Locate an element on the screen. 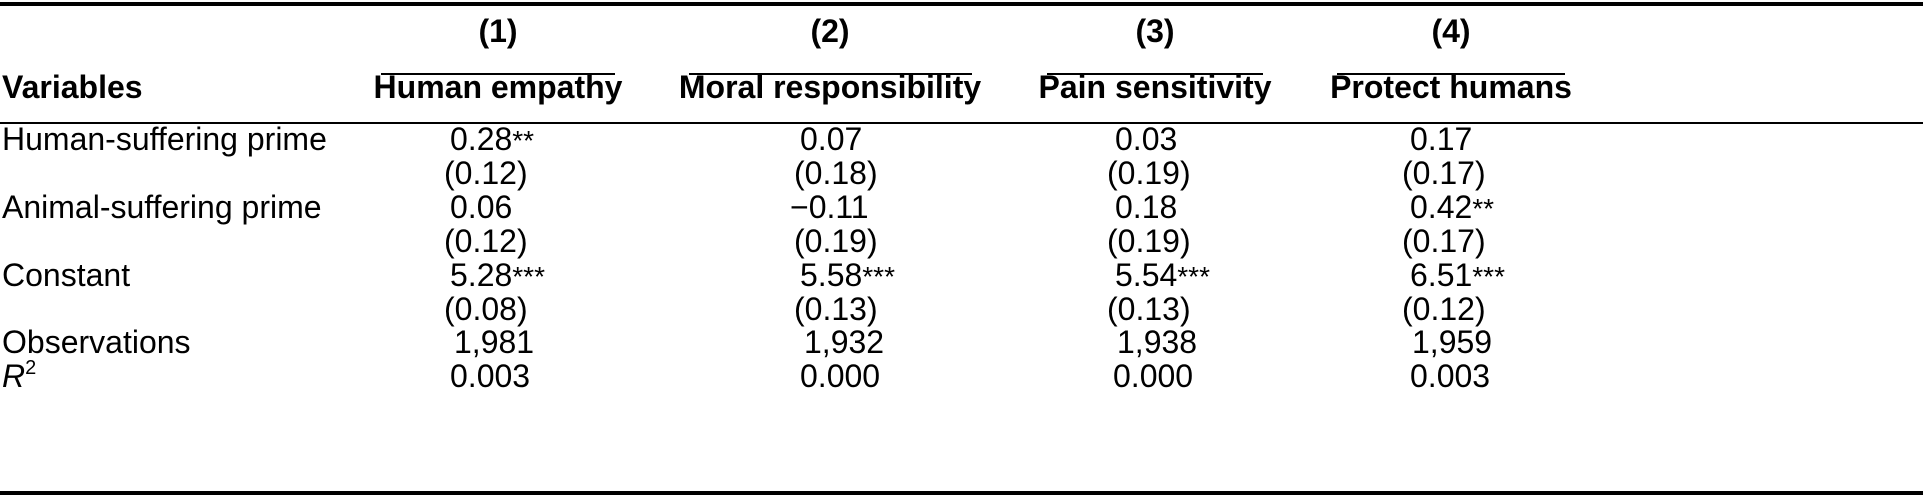  se-animal-prime-3: (0.19) is located at coordinates (1149, 241).